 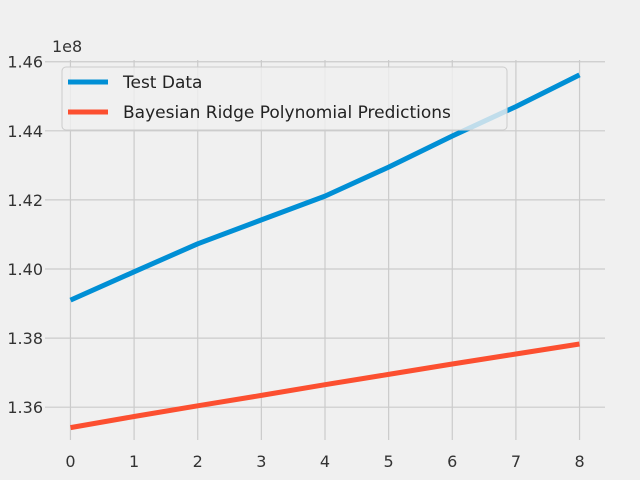 I want to click on x-tick-label: 8, so click(x=579, y=461).